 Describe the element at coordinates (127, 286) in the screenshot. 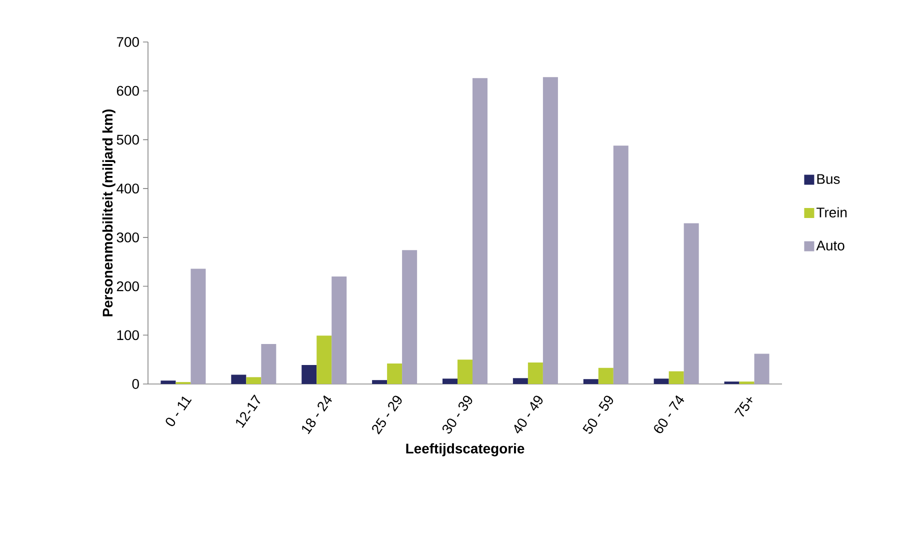

I see `y-tick-label: 200` at that location.